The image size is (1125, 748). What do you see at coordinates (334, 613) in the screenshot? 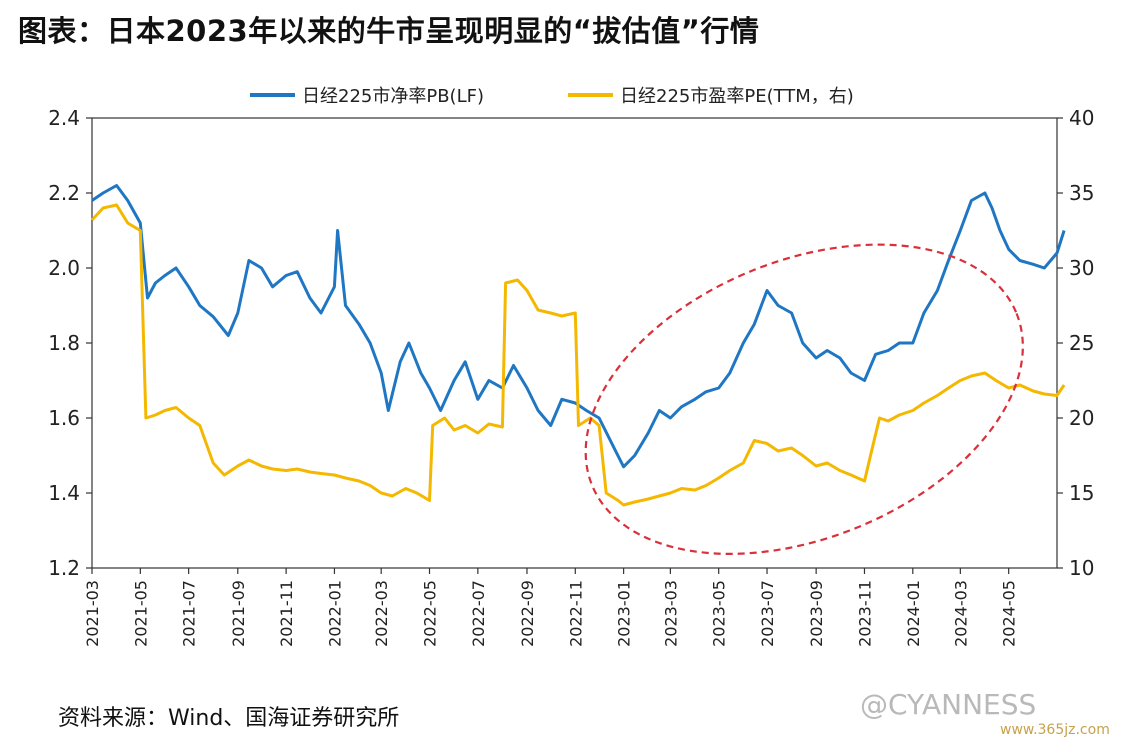
I see `x-tick-label: 2022-01` at bounding box center [334, 613].